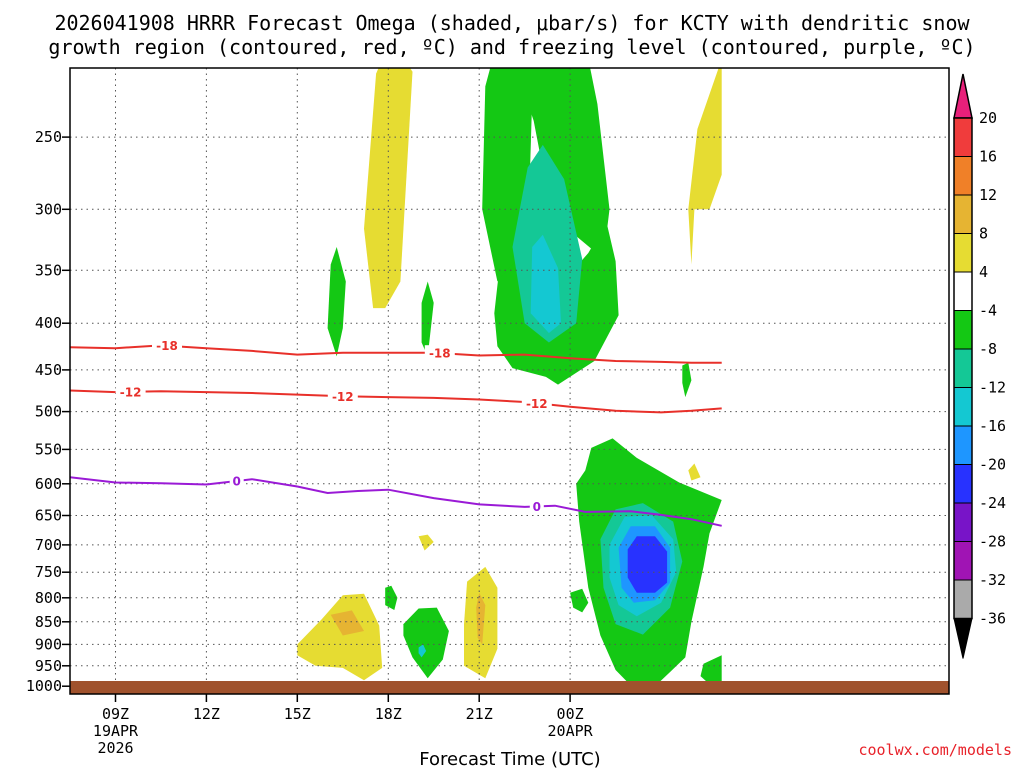  What do you see at coordinates (48, 516) in the screenshot?
I see `y-tick-label-650: 650` at bounding box center [48, 516].